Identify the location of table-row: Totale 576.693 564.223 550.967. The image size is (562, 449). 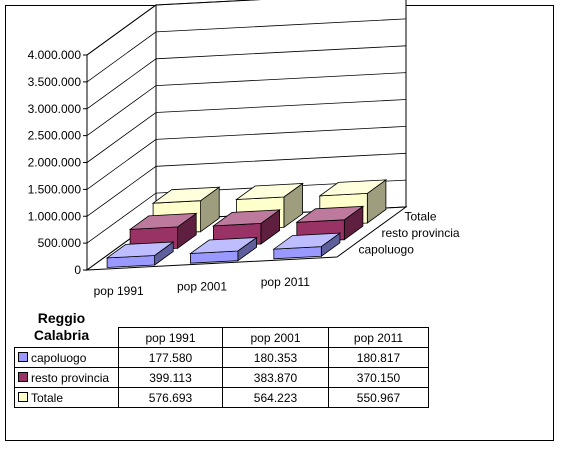
(221, 397).